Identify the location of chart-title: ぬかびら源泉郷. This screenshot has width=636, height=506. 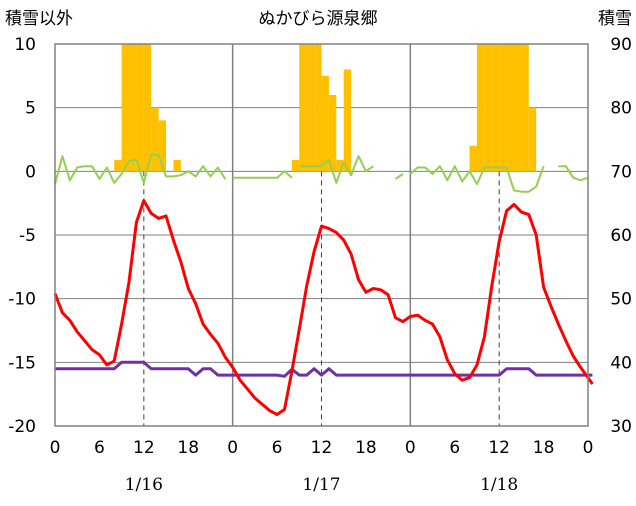
(318, 19).